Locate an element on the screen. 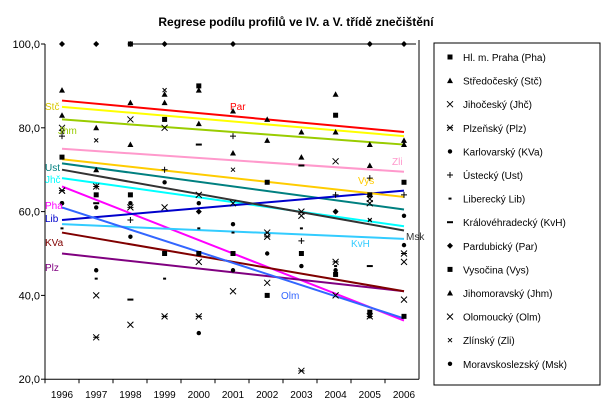 This screenshot has width=604, height=411. legend-item: Vysočina (Vys) is located at coordinates (488, 270).